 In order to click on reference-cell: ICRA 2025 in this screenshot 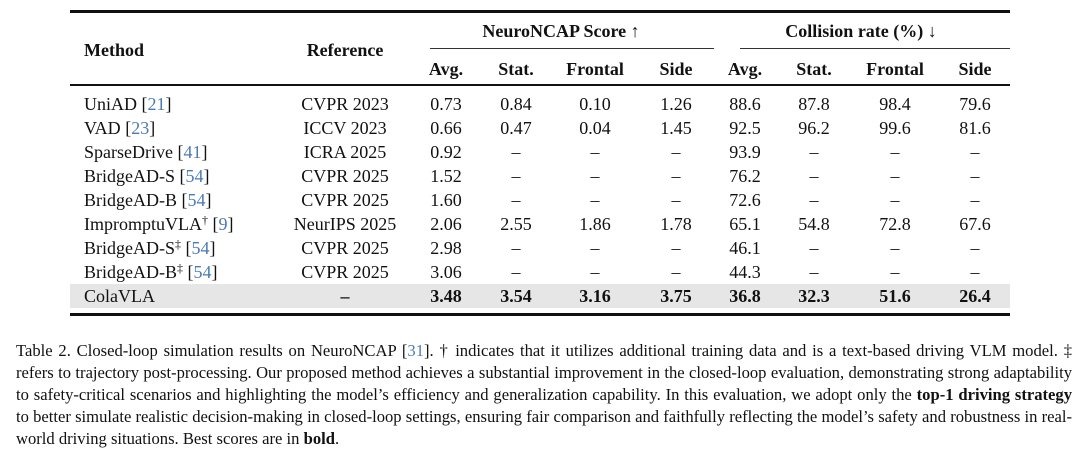, I will do `click(345, 151)`.